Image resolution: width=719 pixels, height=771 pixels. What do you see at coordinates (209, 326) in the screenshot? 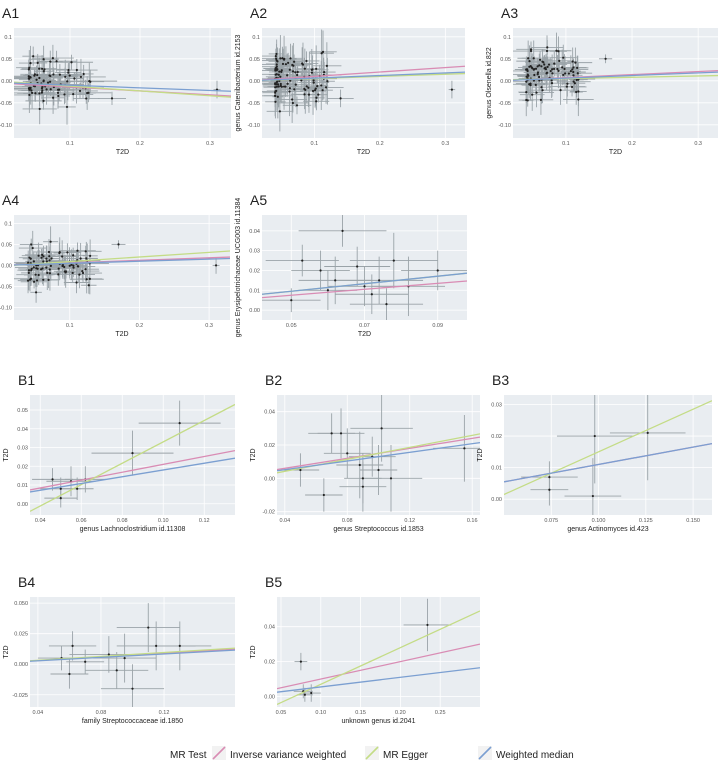
I see `x-tick-label: 0.3` at bounding box center [209, 326].